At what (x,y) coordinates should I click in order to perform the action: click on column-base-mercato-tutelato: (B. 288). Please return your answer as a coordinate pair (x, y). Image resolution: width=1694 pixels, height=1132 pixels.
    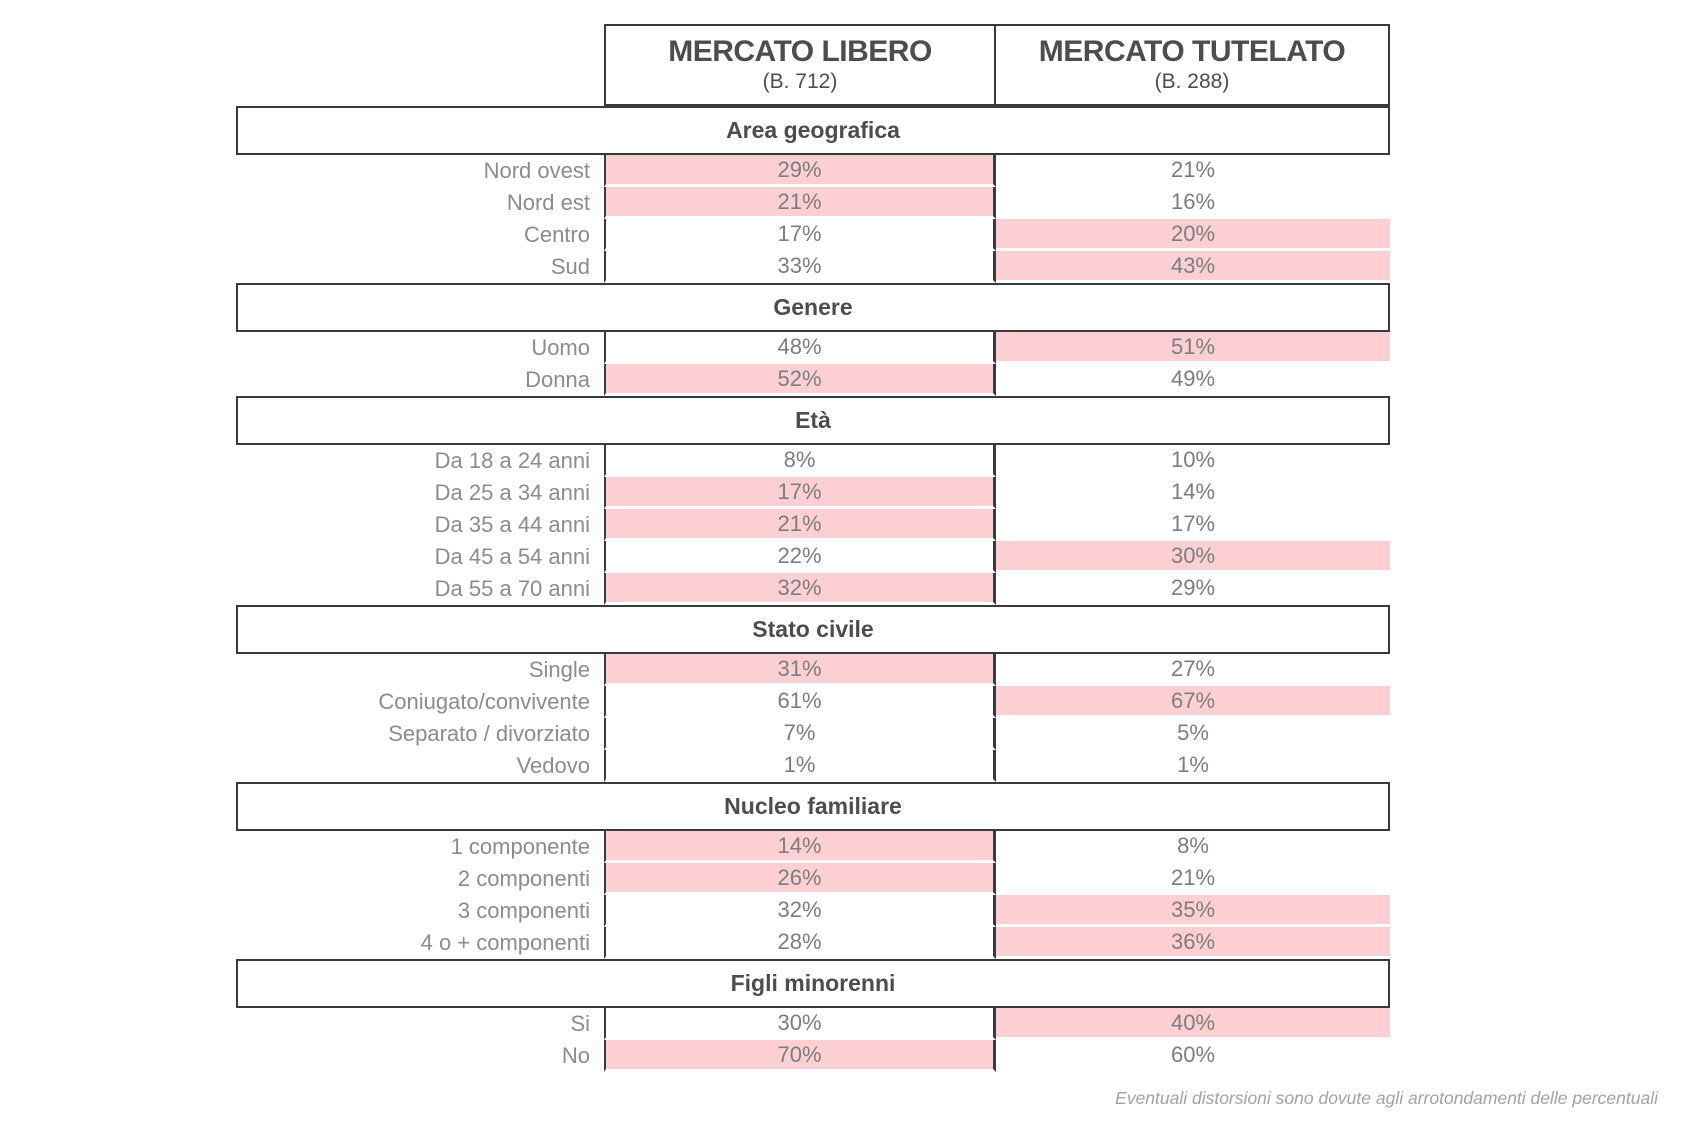
    Looking at the image, I should click on (1192, 81).